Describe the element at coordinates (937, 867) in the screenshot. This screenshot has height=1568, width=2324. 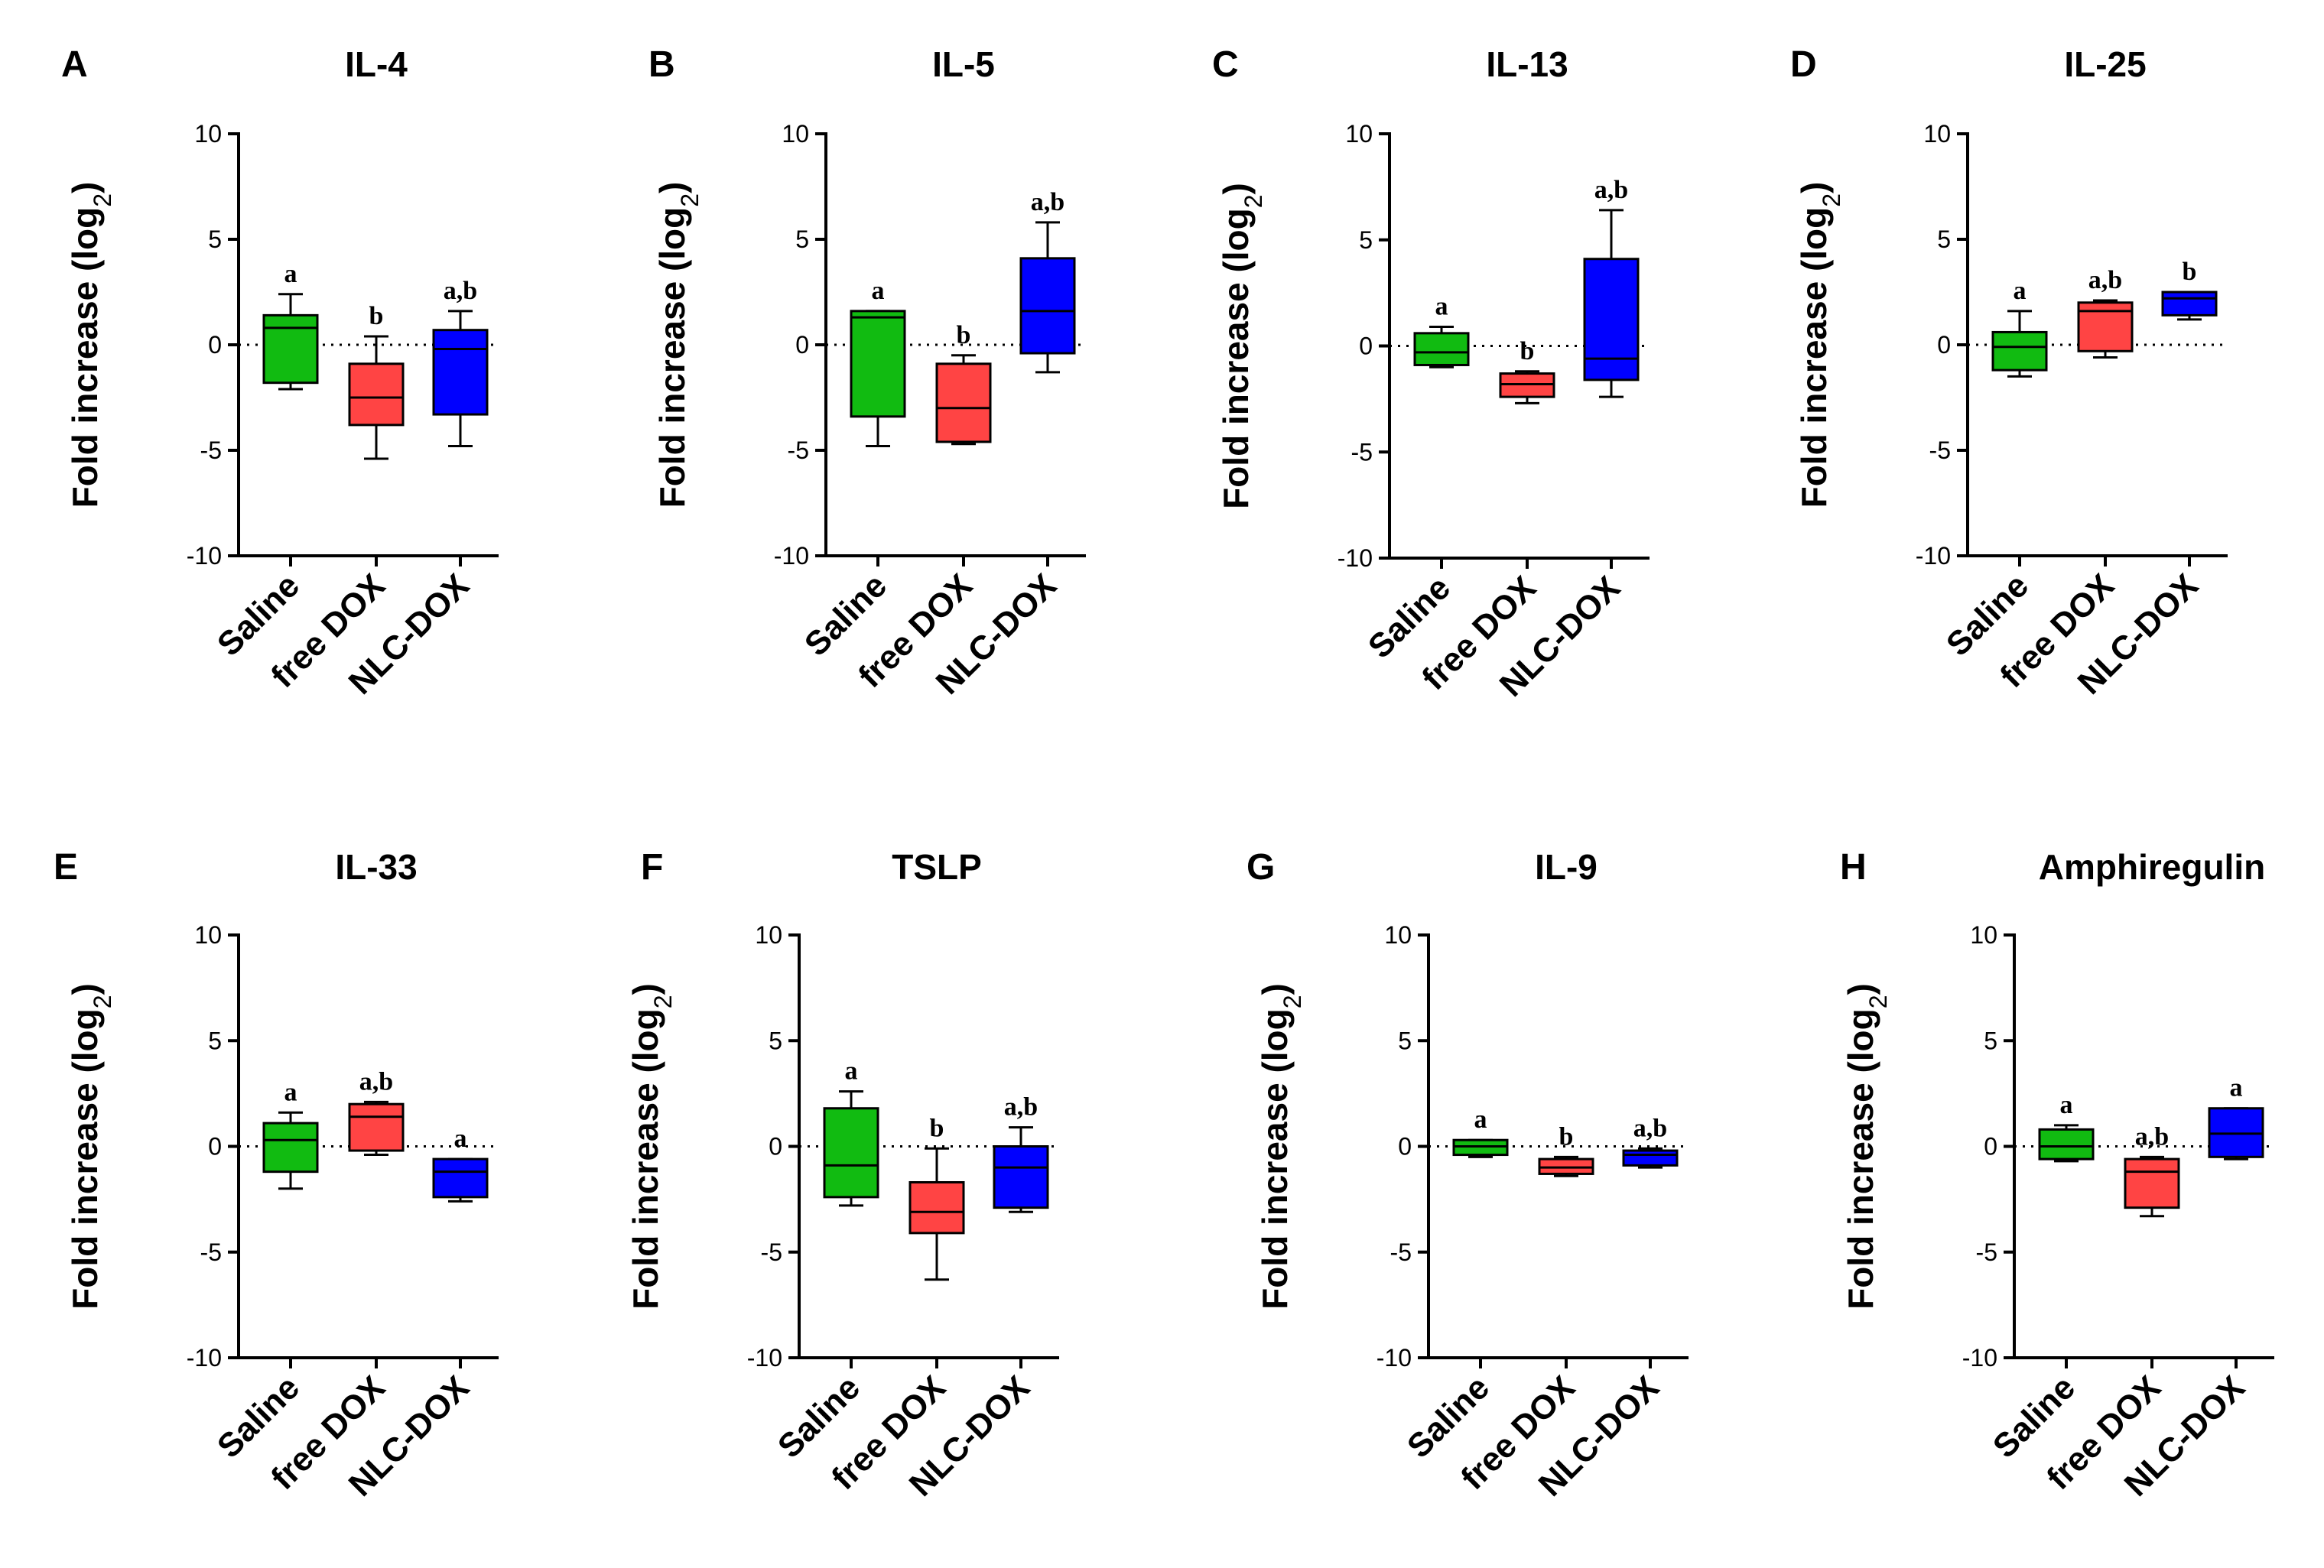
I see `panel-title: TSLP` at that location.